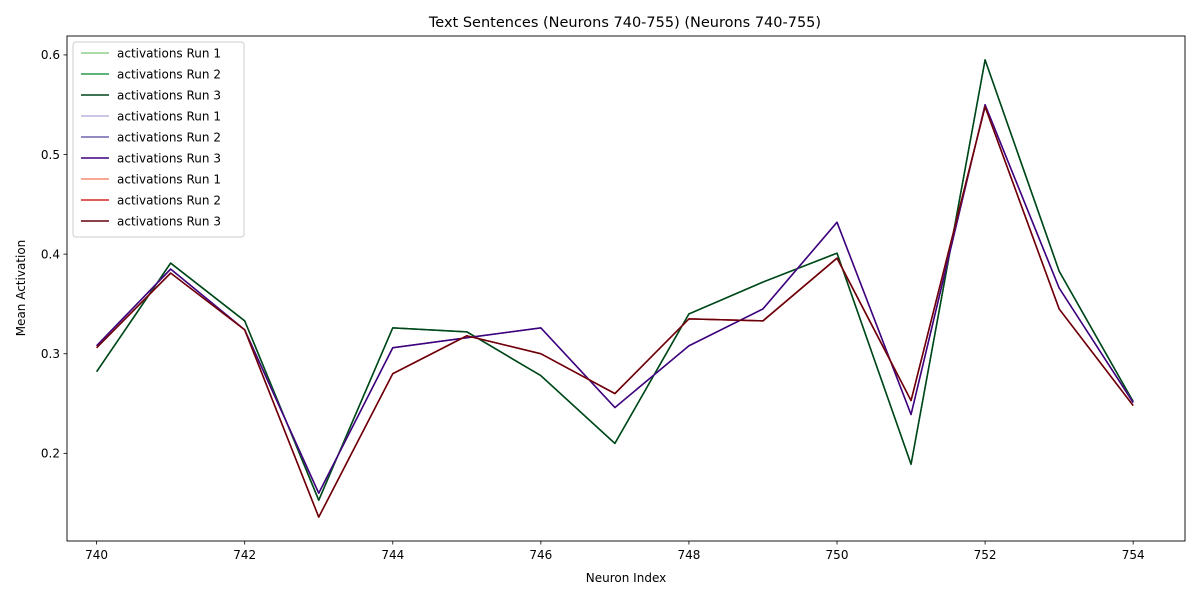 Image resolution: width=1200 pixels, height=600 pixels. Describe the element at coordinates (540, 555) in the screenshot. I see `x-tick-label: 746` at that location.